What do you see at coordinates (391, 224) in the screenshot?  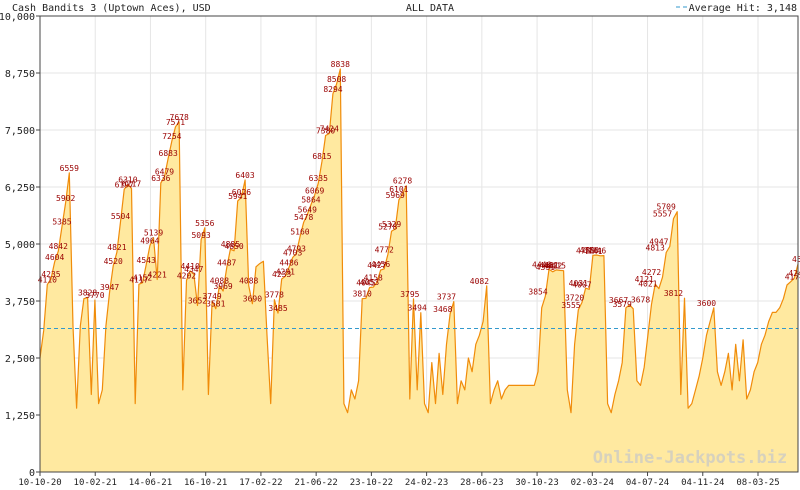 I see `peak-label: 5329` at bounding box center [391, 224].